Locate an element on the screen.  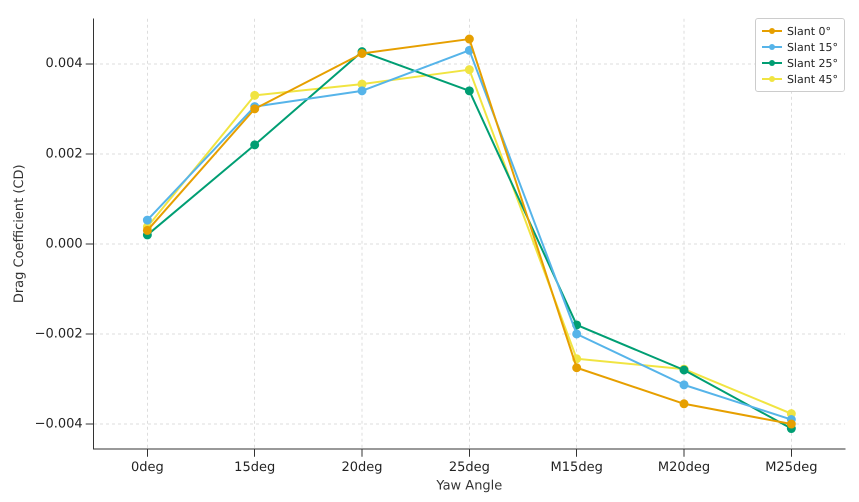
legend-label: Slant 15° is located at coordinates (812, 47).